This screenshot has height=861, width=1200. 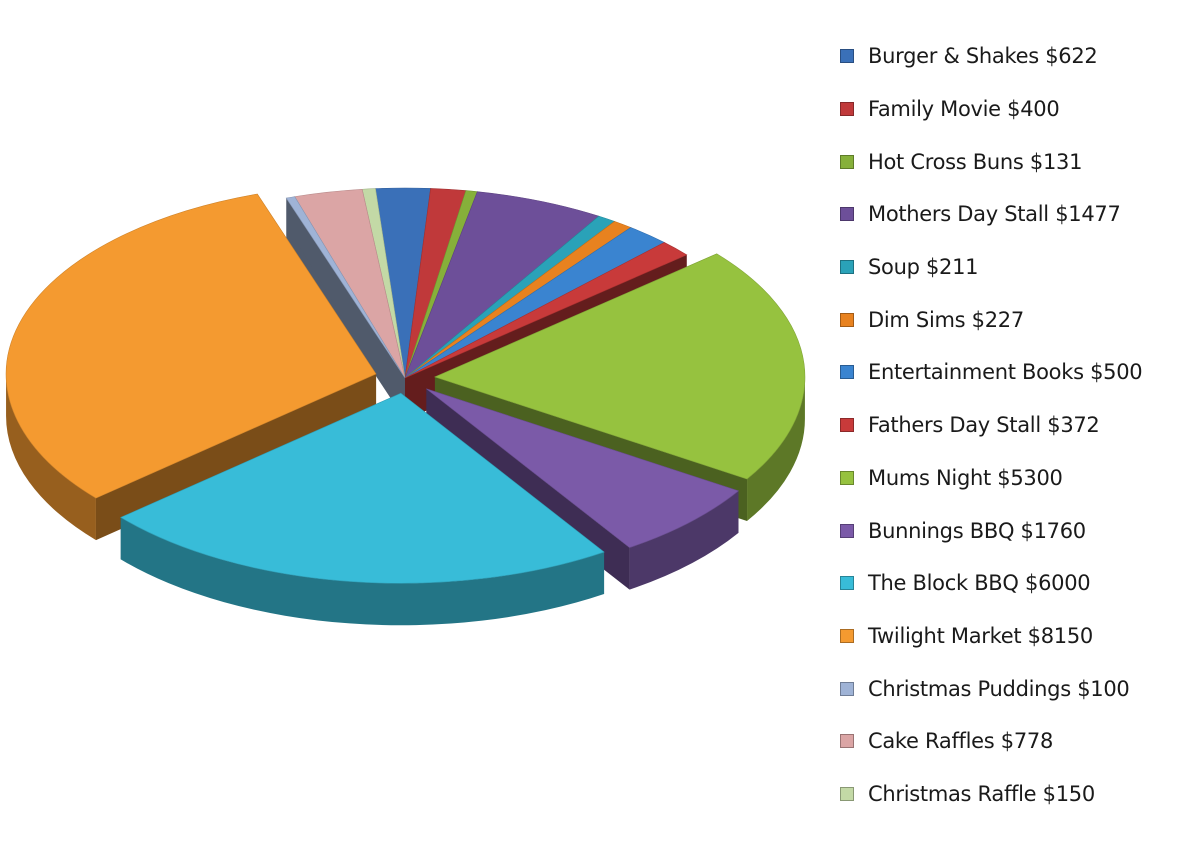 I want to click on legend-item: Family Movie $400, so click(x=1018, y=109).